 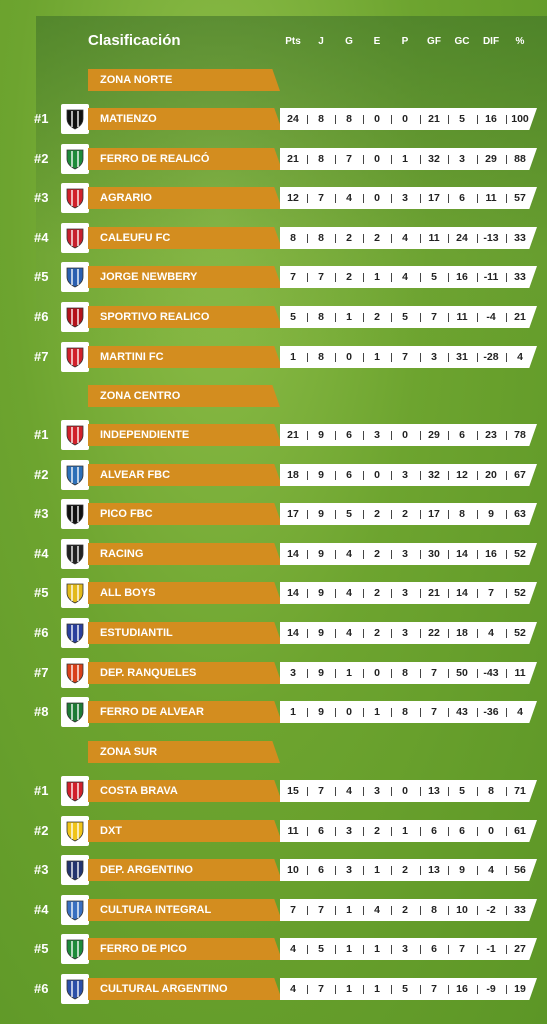 I want to click on team-rank: #1, so click(x=41, y=118).